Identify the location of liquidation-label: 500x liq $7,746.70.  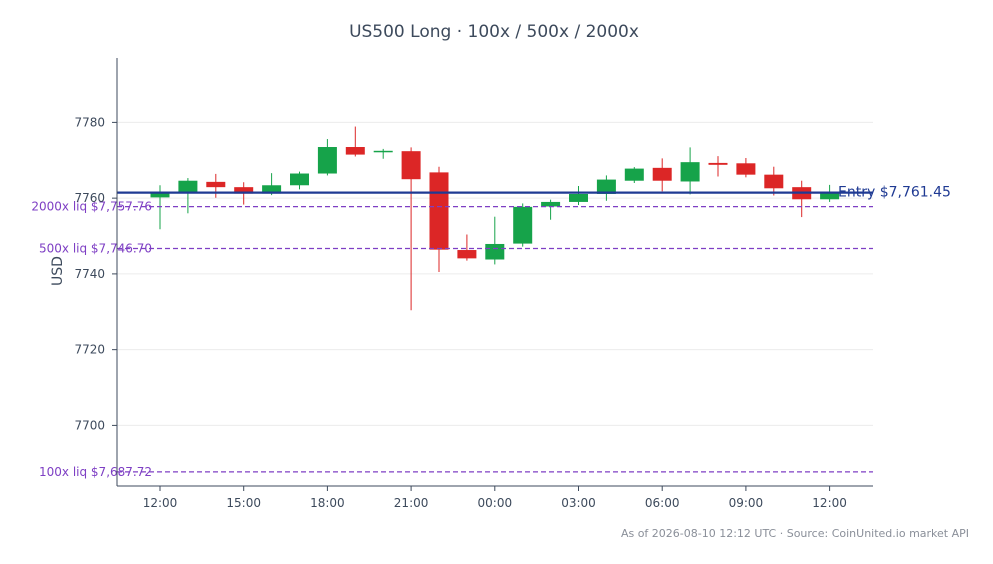
(95, 249).